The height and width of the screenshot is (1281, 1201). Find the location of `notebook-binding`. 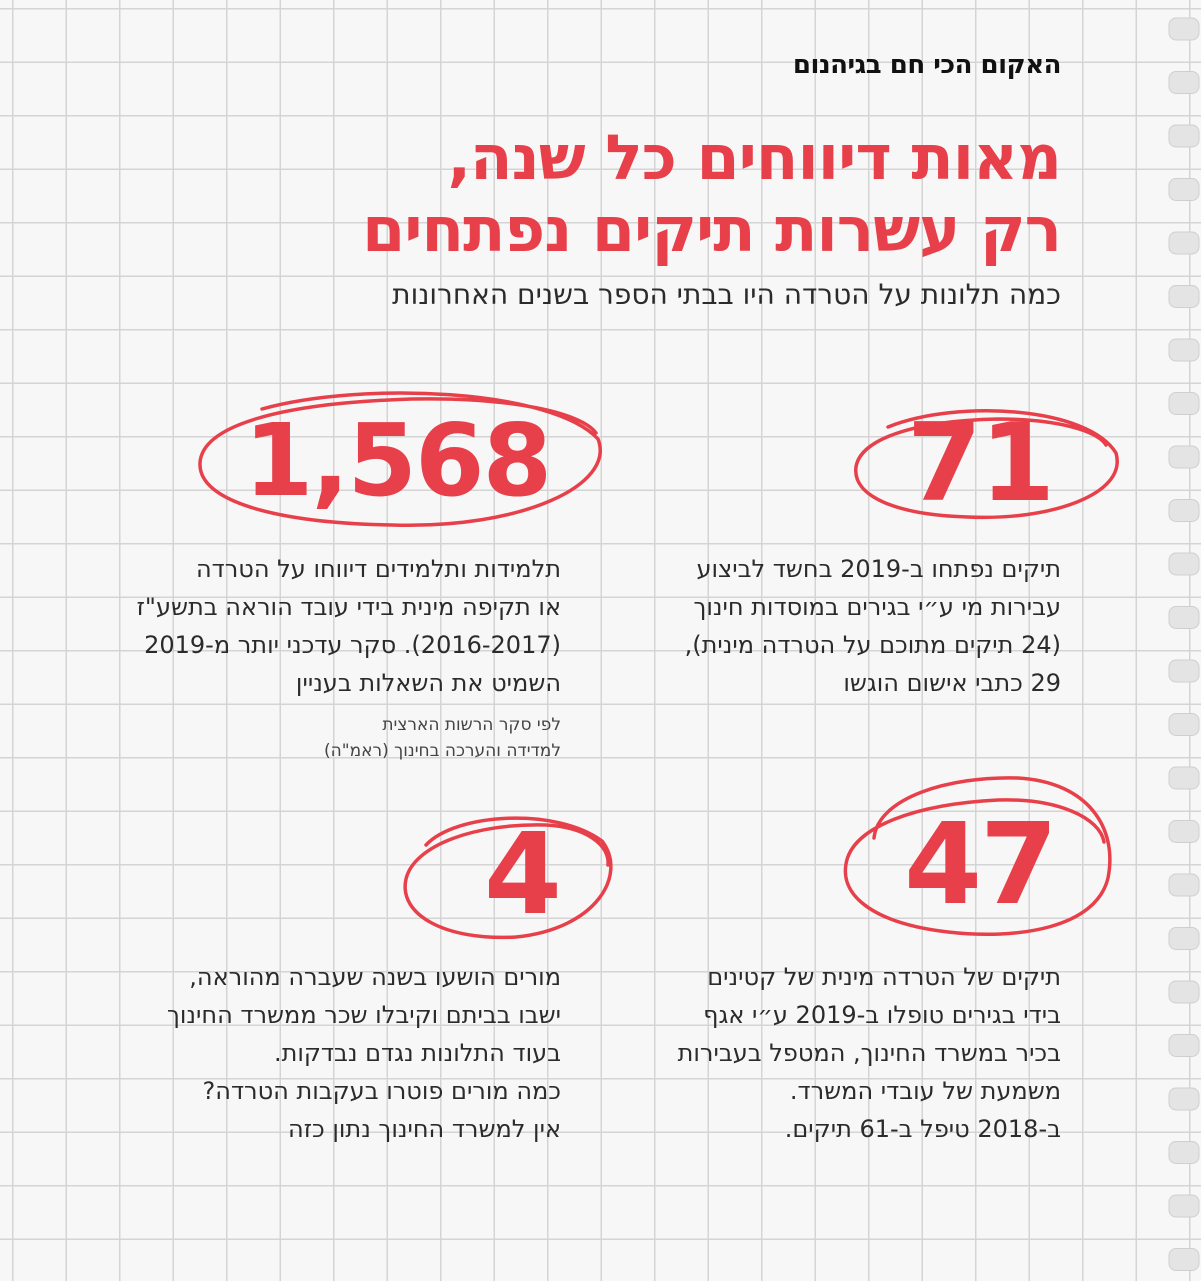

notebook-binding is located at coordinates (1184, 644).